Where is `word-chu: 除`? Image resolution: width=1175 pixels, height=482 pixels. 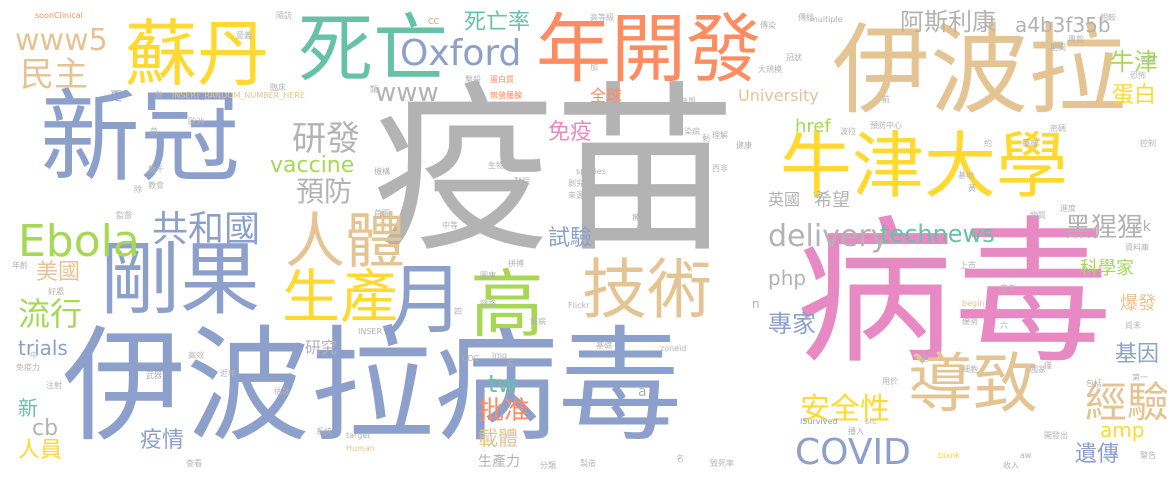
word-chu: 除 is located at coordinates (138, 189).